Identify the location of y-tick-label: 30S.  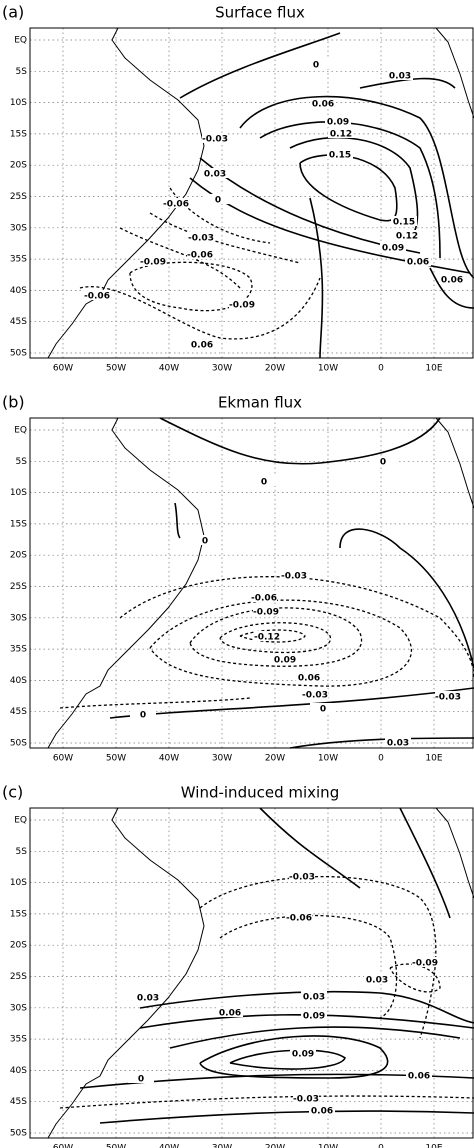
(18, 228).